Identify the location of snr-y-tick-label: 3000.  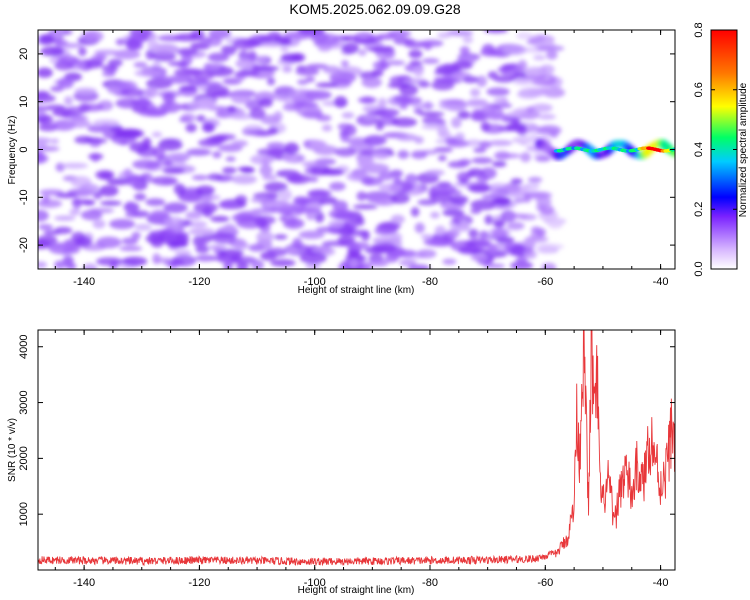
(24, 402).